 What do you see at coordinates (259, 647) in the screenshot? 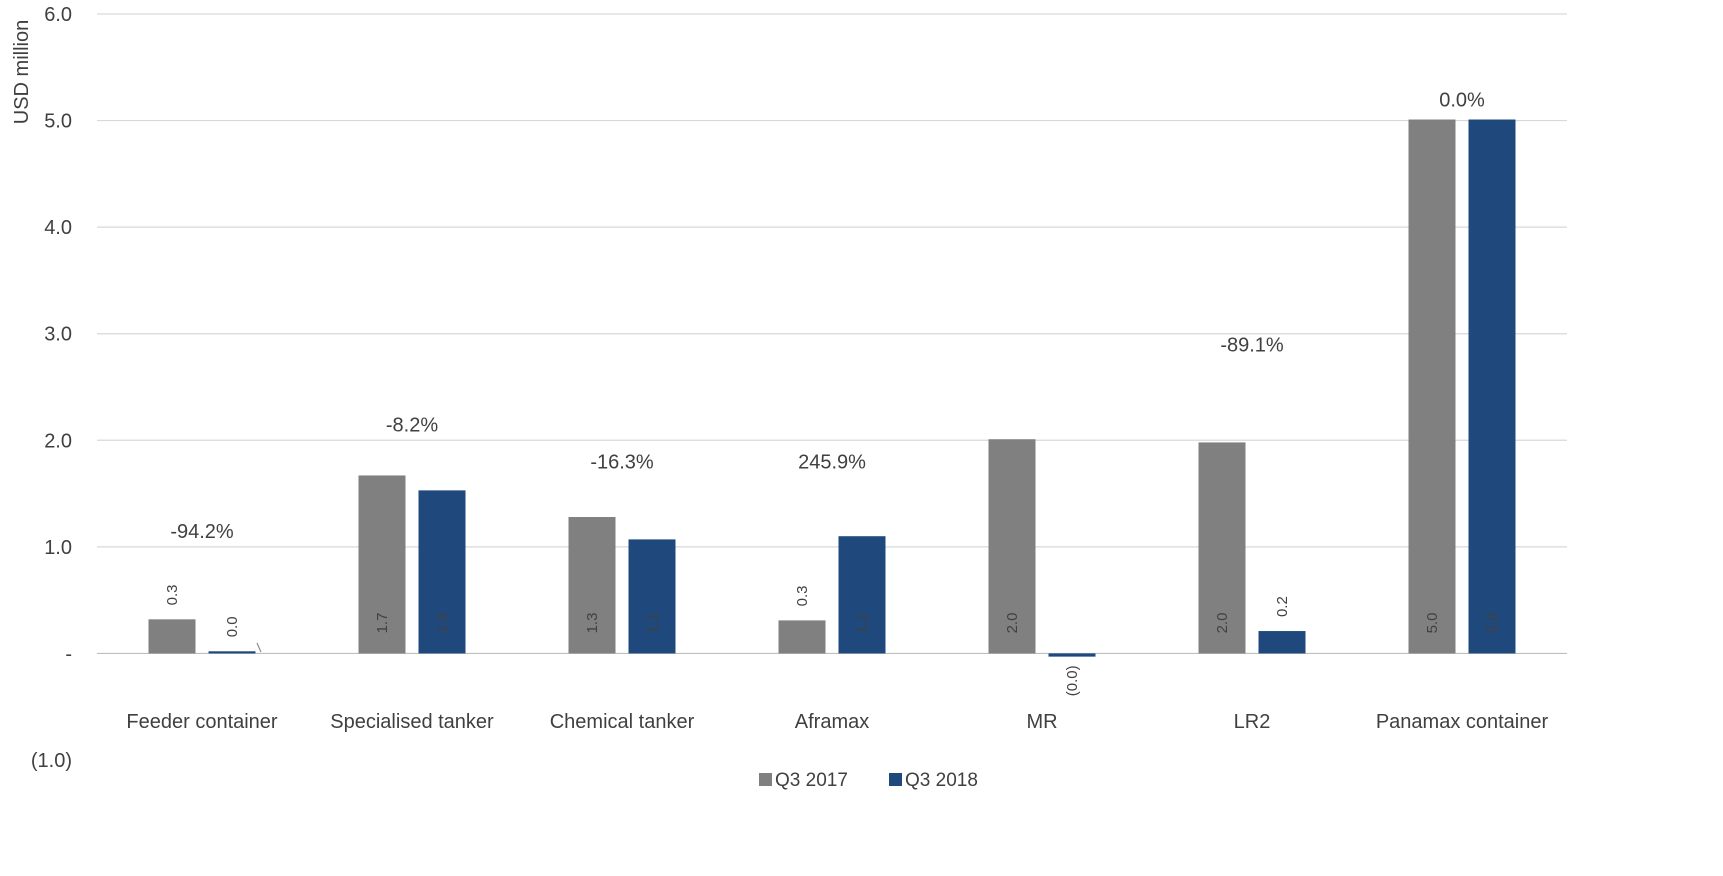
I see `leader-line` at bounding box center [259, 647].